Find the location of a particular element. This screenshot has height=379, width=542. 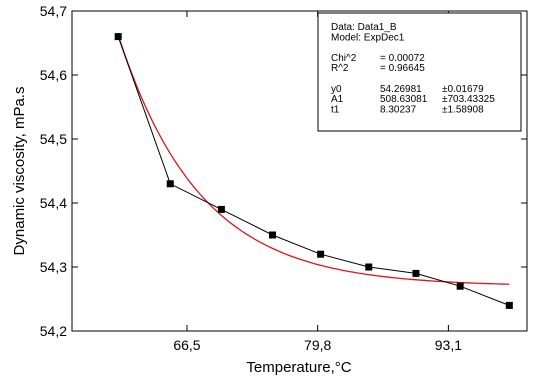

y-tick-label: 54,2 is located at coordinates (53, 331).